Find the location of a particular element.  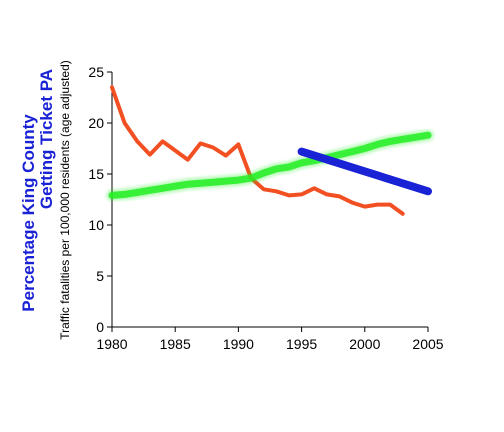

y-tick-label: 10 is located at coordinates (96, 225).